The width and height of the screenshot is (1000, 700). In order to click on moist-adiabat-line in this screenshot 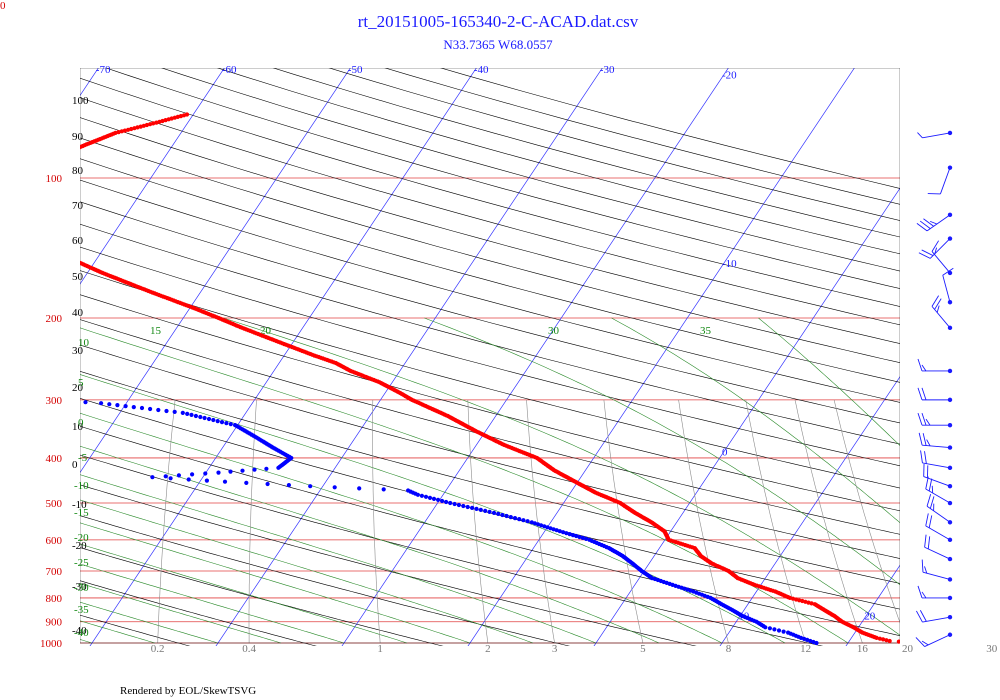, I will do `click(338, 559)`.